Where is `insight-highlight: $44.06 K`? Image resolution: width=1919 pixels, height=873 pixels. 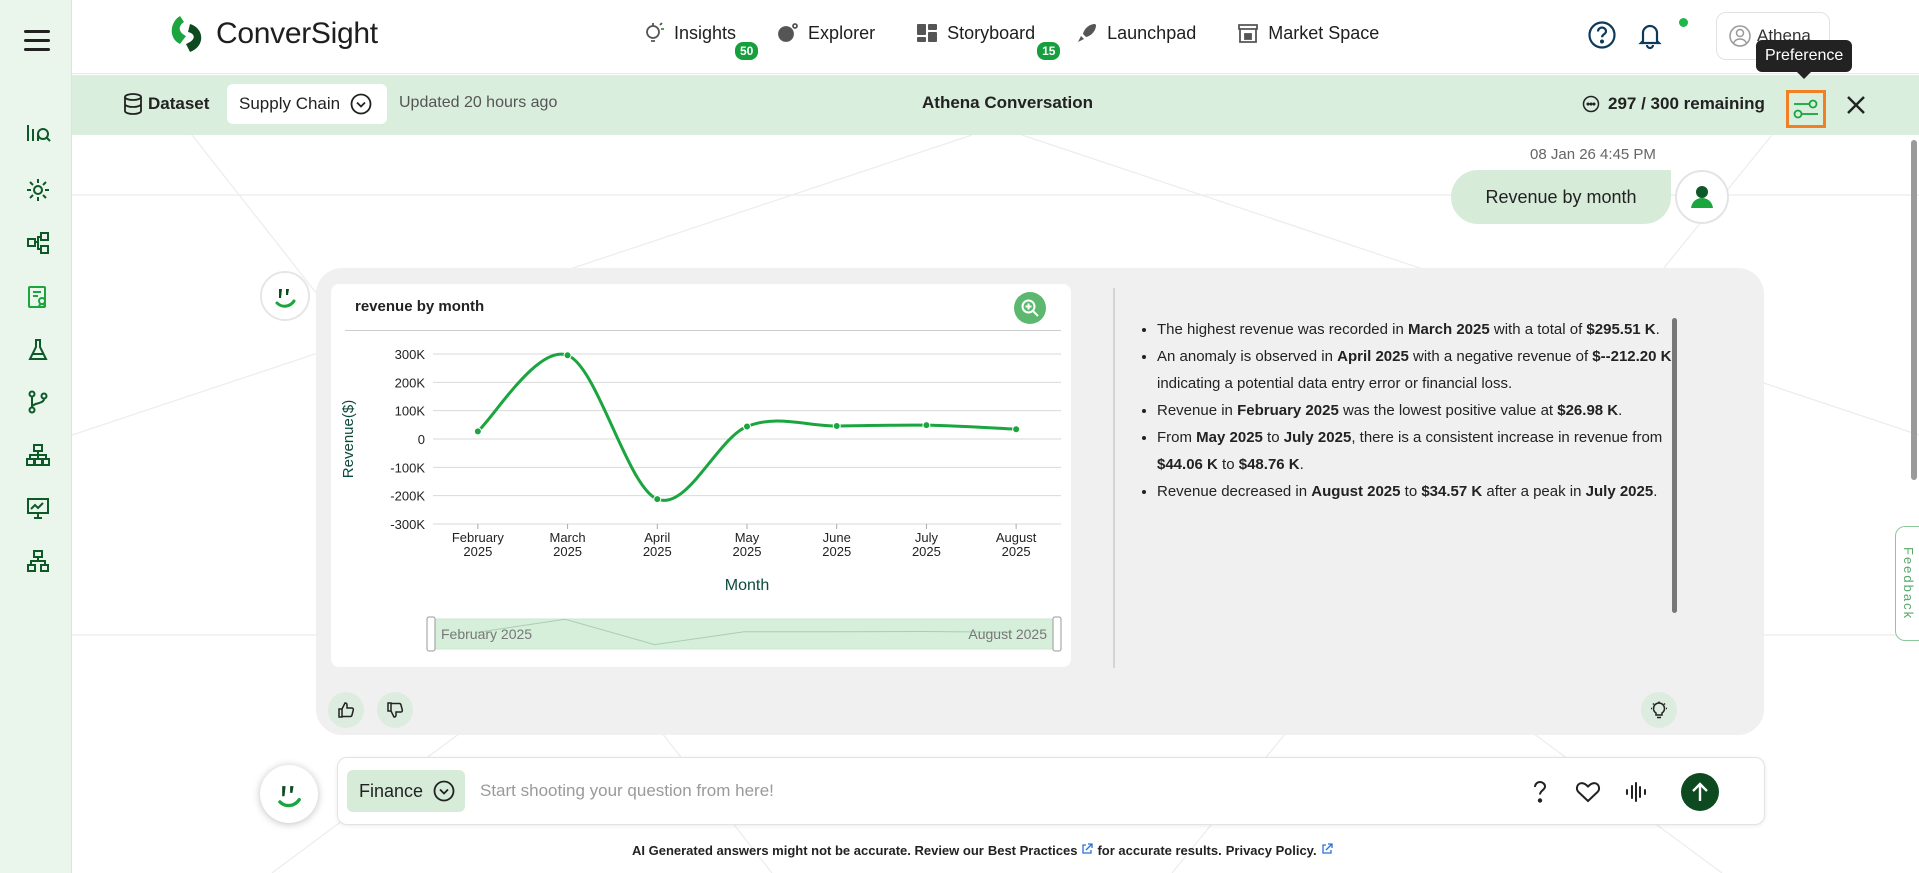
insight-highlight: $44.06 K is located at coordinates (1187, 464).